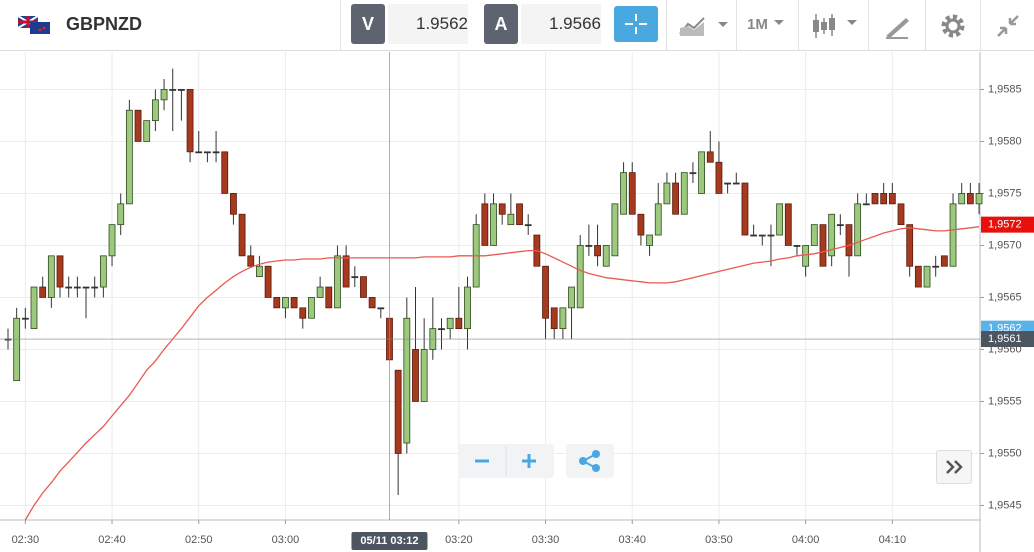 The image size is (1034, 552). Describe the element at coordinates (1005, 401) in the screenshot. I see `y-tick-label: 1,9555` at that location.